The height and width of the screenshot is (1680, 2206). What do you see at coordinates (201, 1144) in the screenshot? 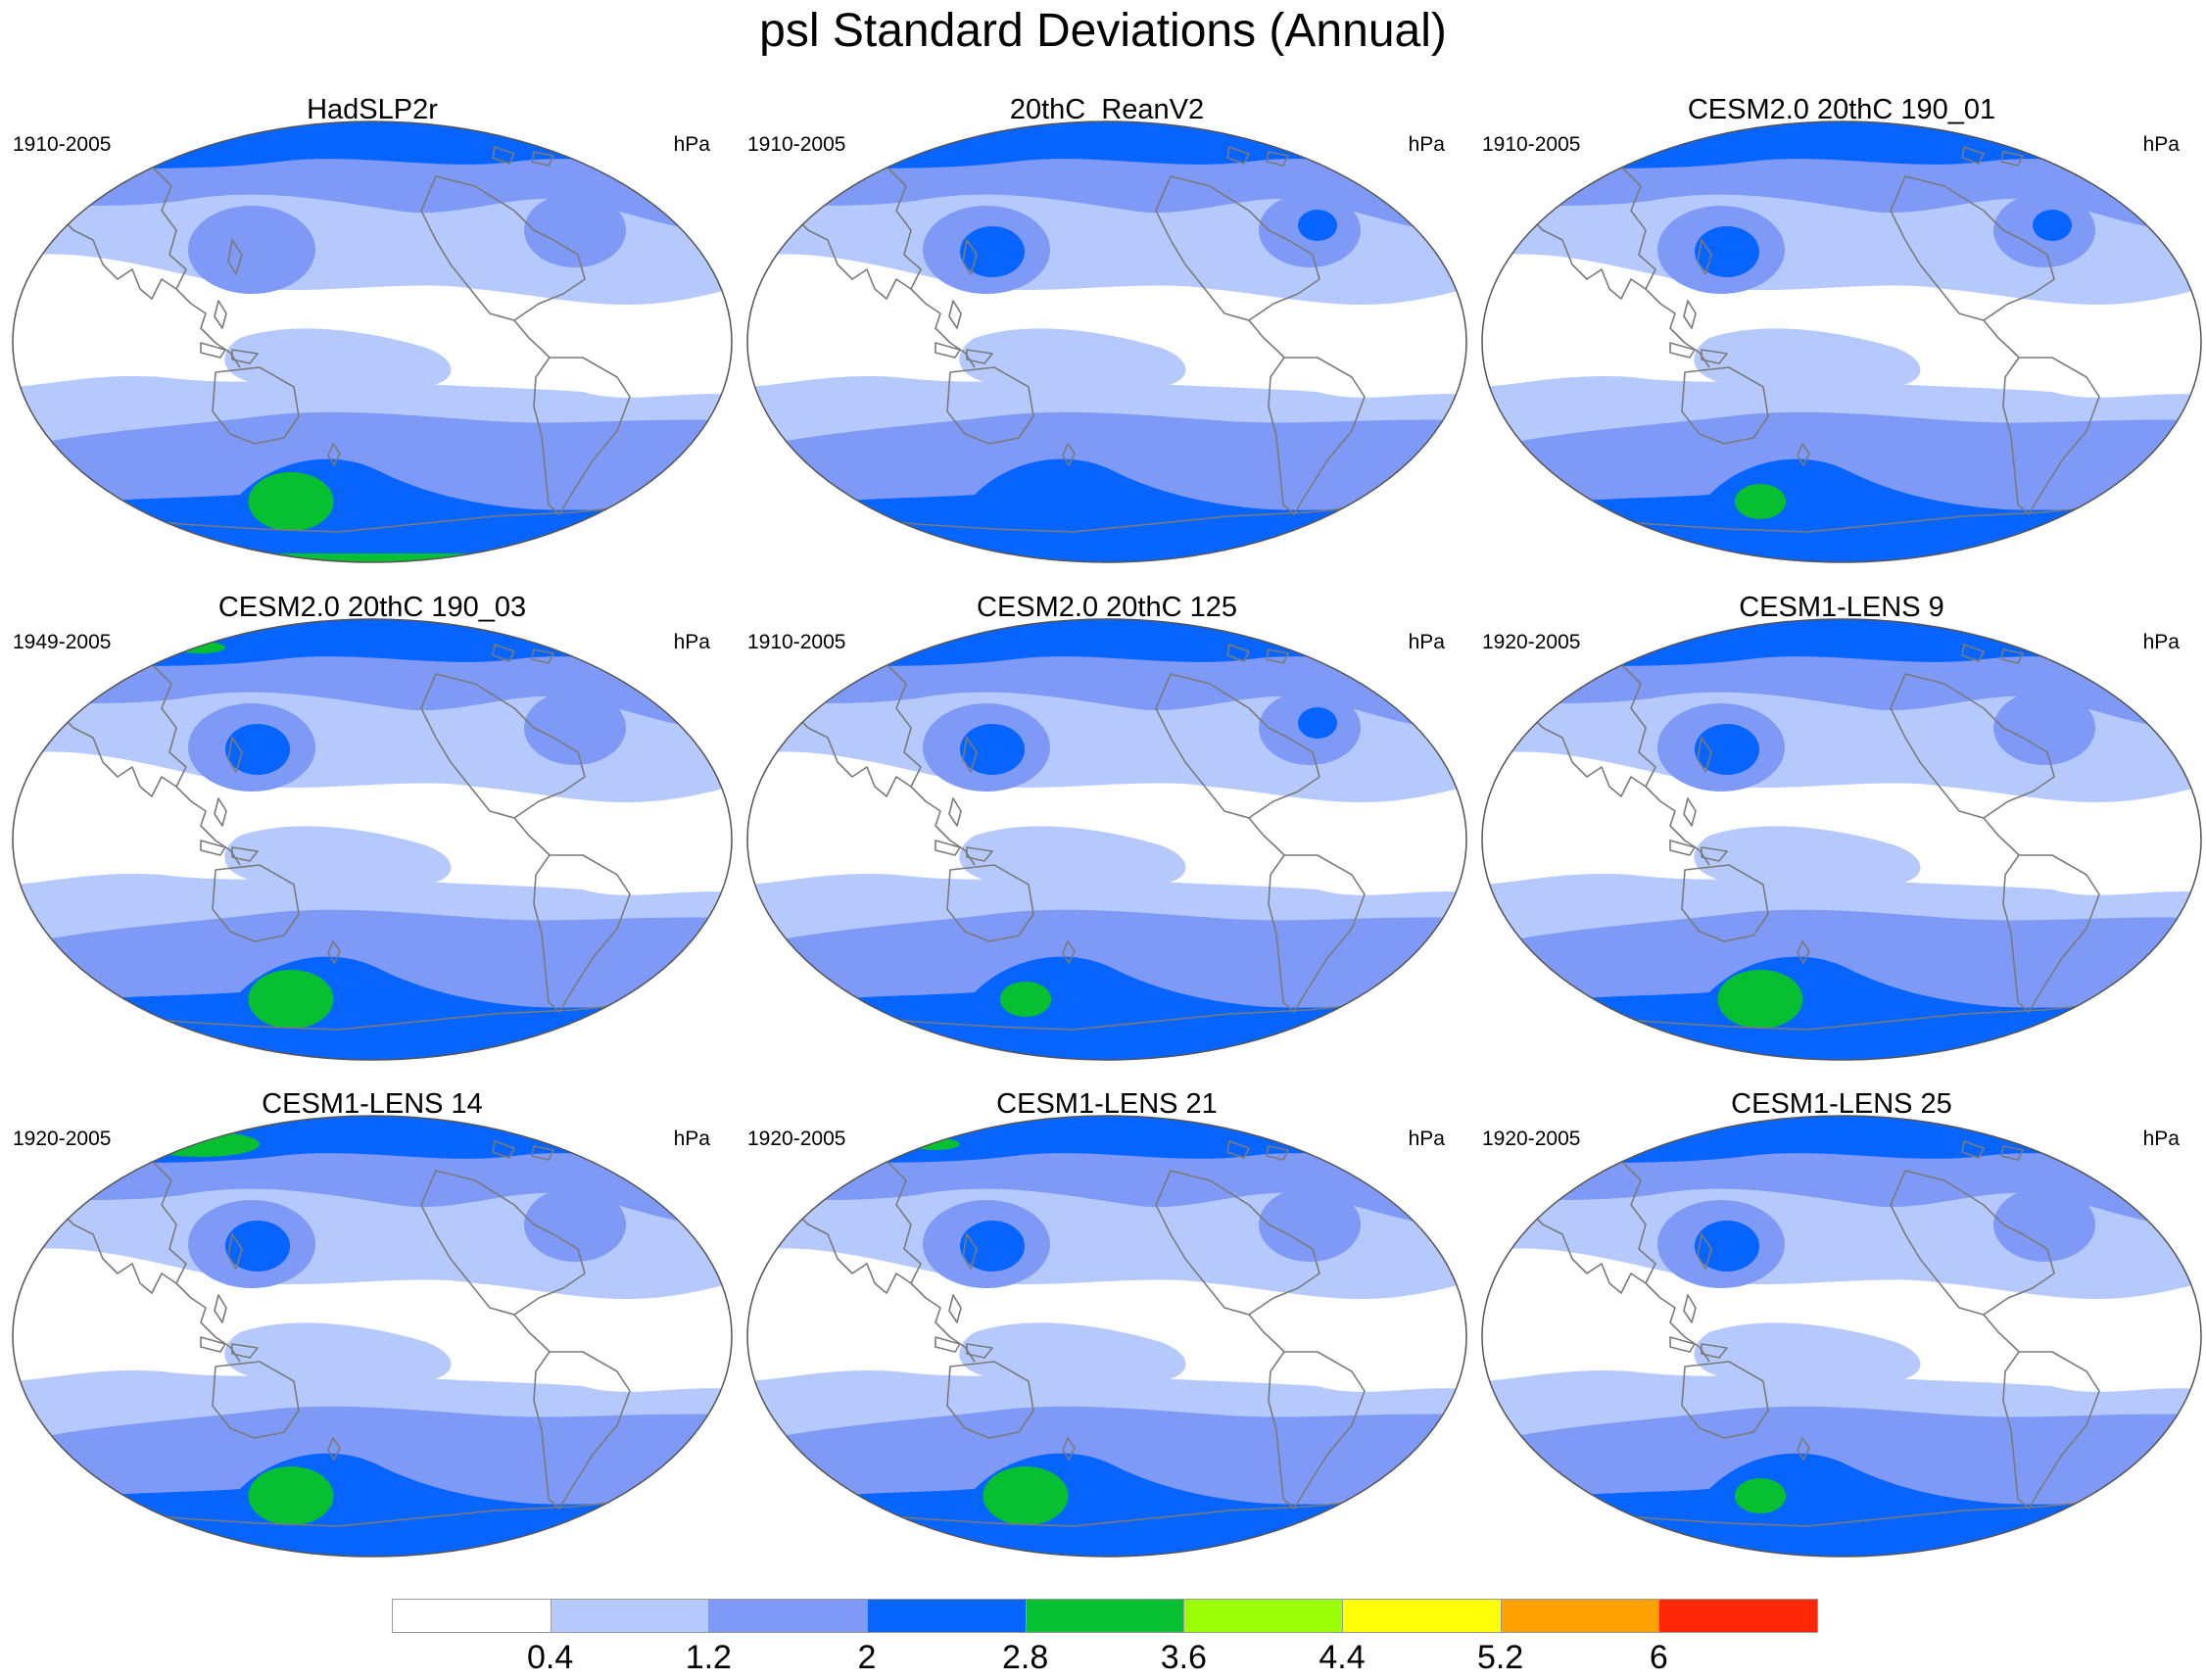
I see `field-arctic-max` at bounding box center [201, 1144].